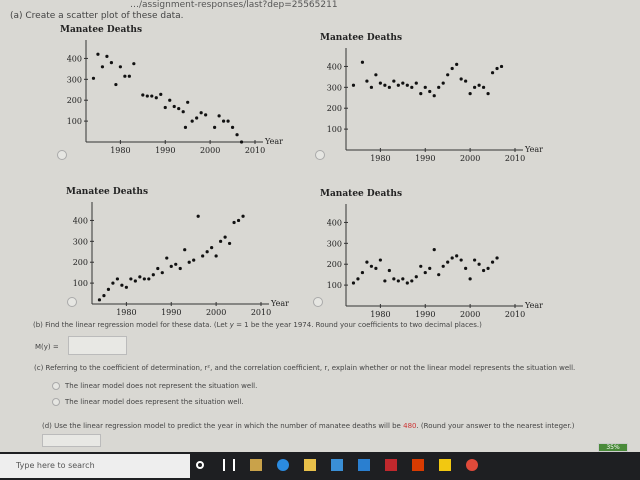 The image size is (640, 480). Describe the element at coordinates (71, 440) in the screenshot. I see `year-input` at that location.